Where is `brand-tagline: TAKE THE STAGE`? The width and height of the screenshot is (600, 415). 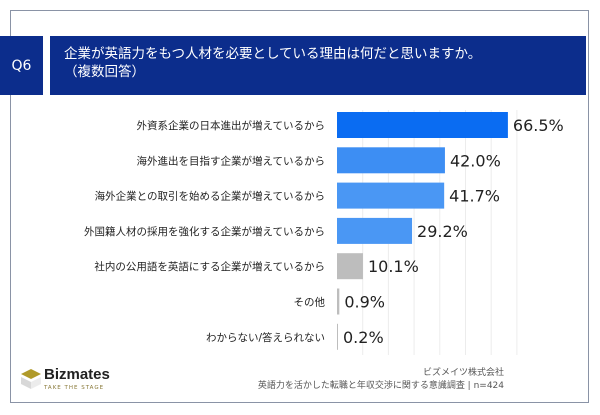
brand-tagline: TAKE THE STAGE is located at coordinates (74, 388).